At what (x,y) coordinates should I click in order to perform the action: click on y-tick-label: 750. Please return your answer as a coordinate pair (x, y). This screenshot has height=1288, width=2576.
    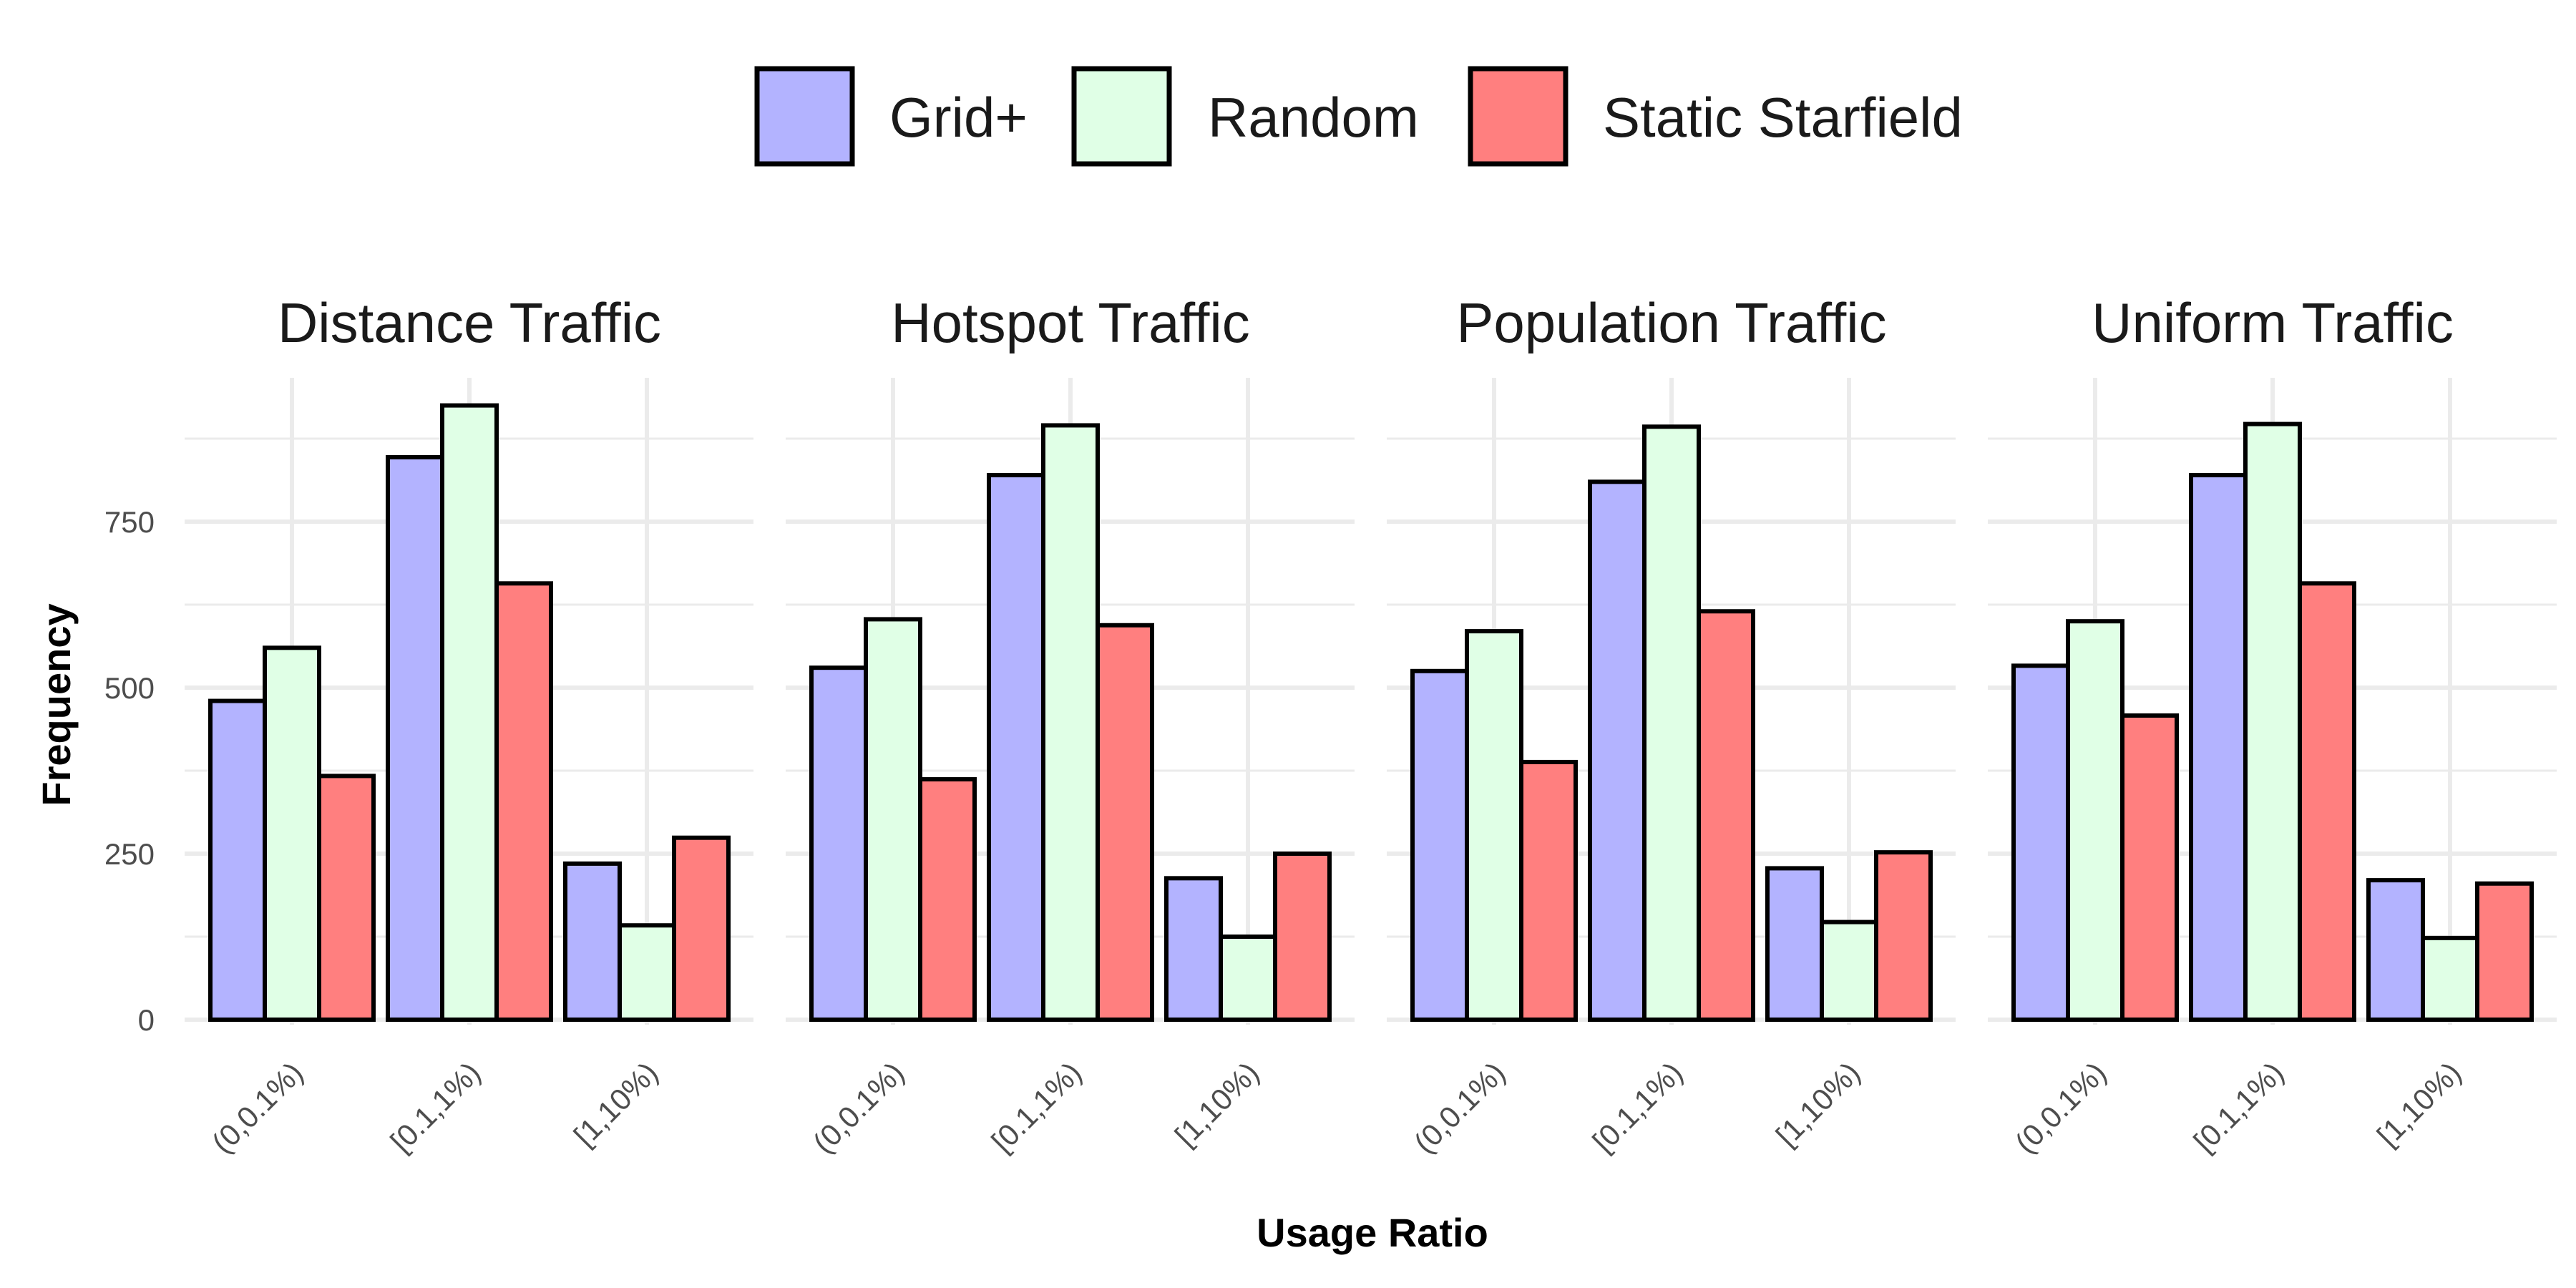
    Looking at the image, I should click on (129, 522).